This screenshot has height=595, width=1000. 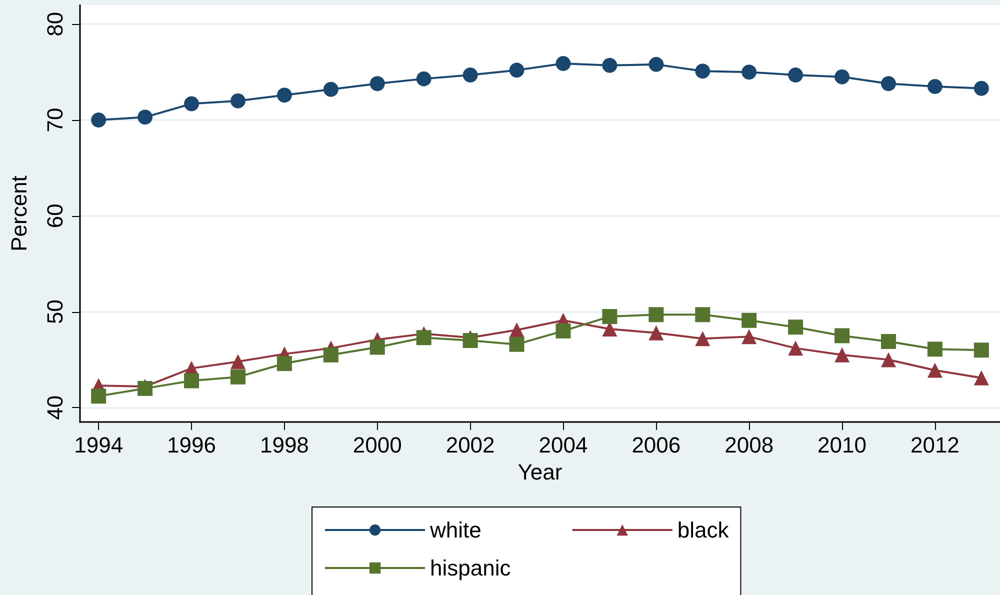 What do you see at coordinates (55, 312) in the screenshot?
I see `y-tick-label: 50` at bounding box center [55, 312].